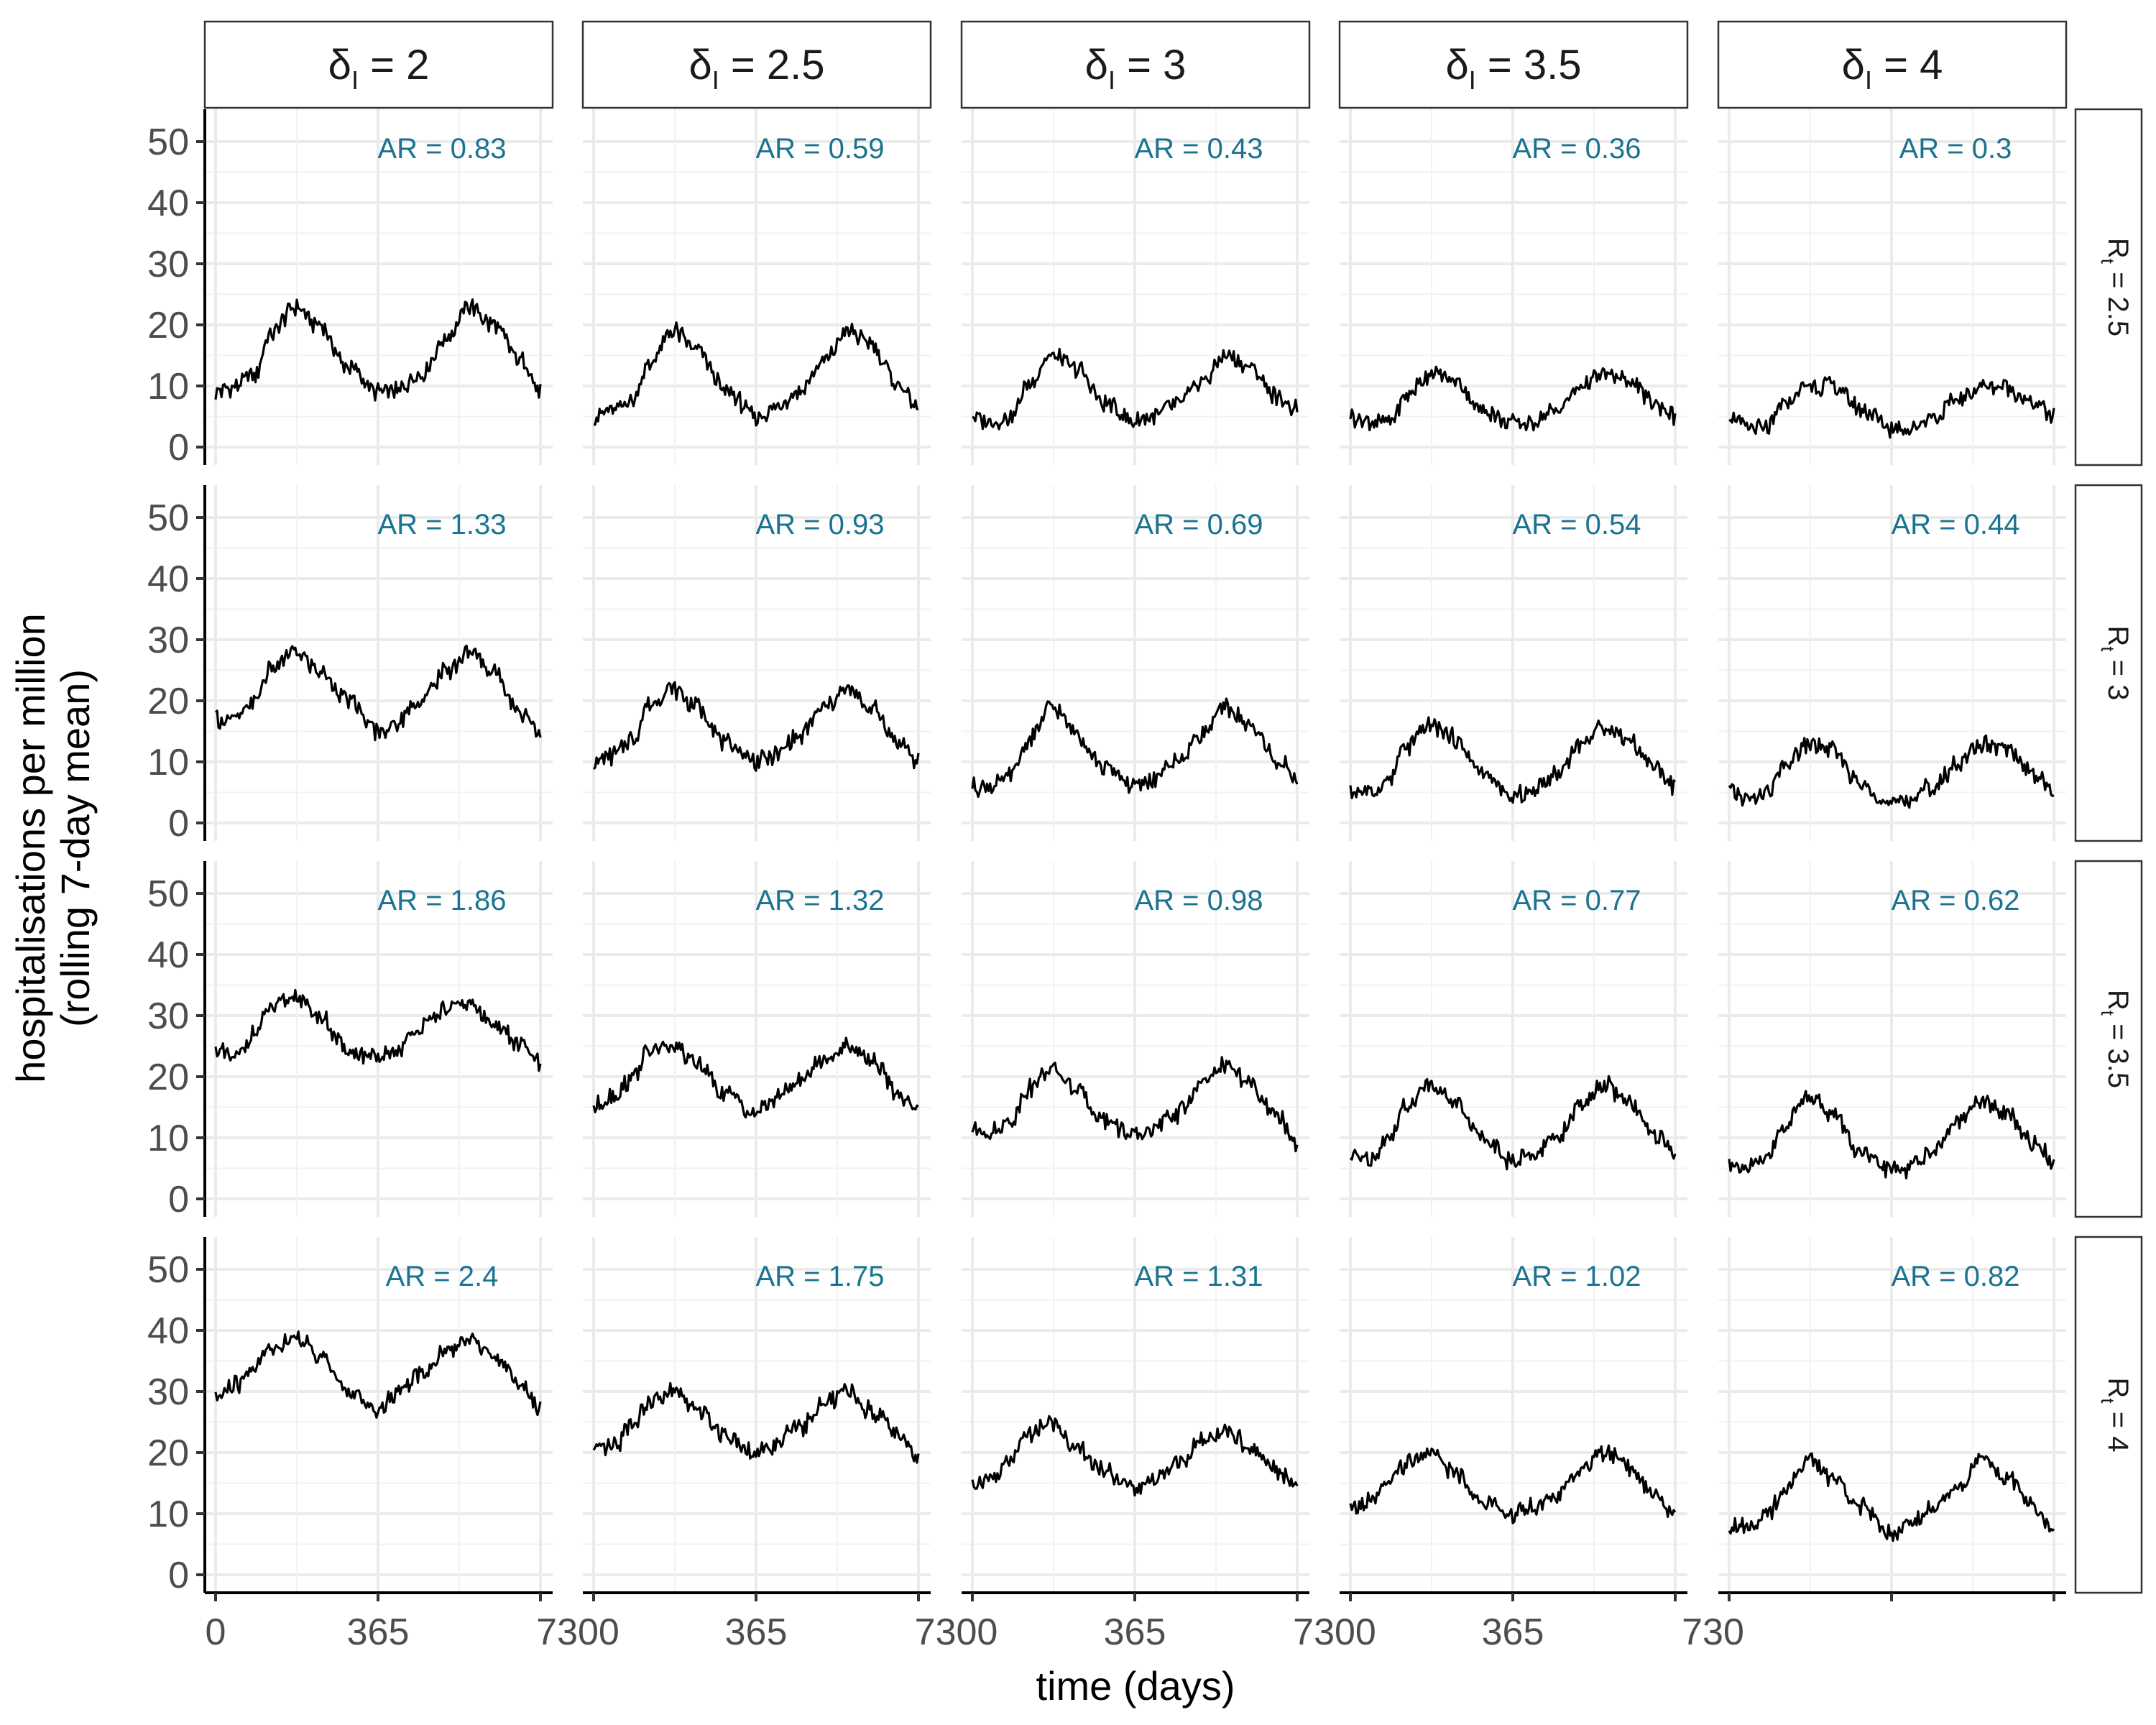 The width and height of the screenshot is (2156, 1725). What do you see at coordinates (2115, 1415) in the screenshot?
I see `row-strip-label: Rt = 4` at bounding box center [2115, 1415].